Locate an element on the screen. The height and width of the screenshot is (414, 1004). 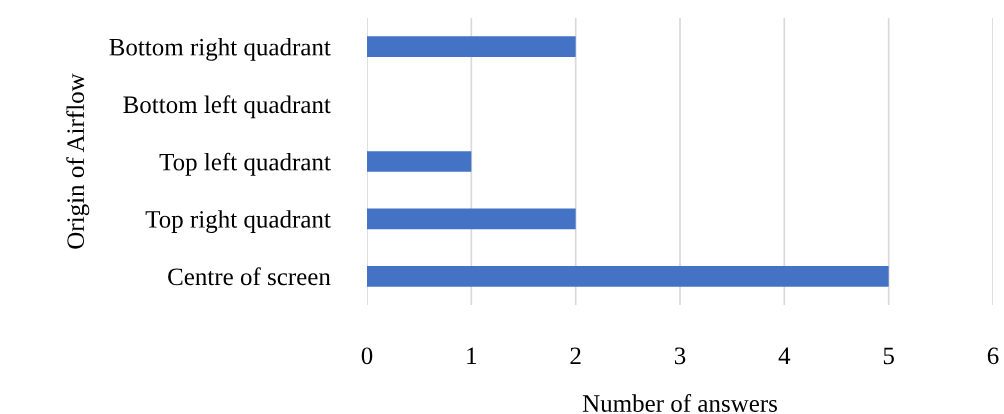
x-tick-label: 6 is located at coordinates (993, 356).